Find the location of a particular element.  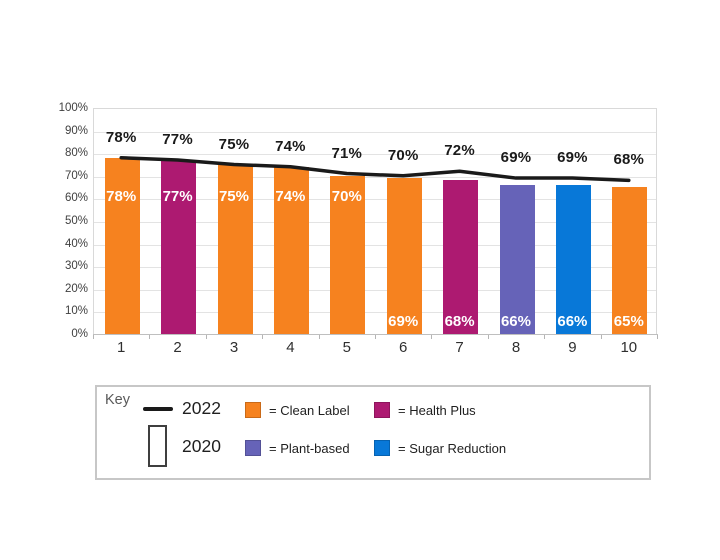

legend-entry-label: = Health Plus is located at coordinates (437, 410).